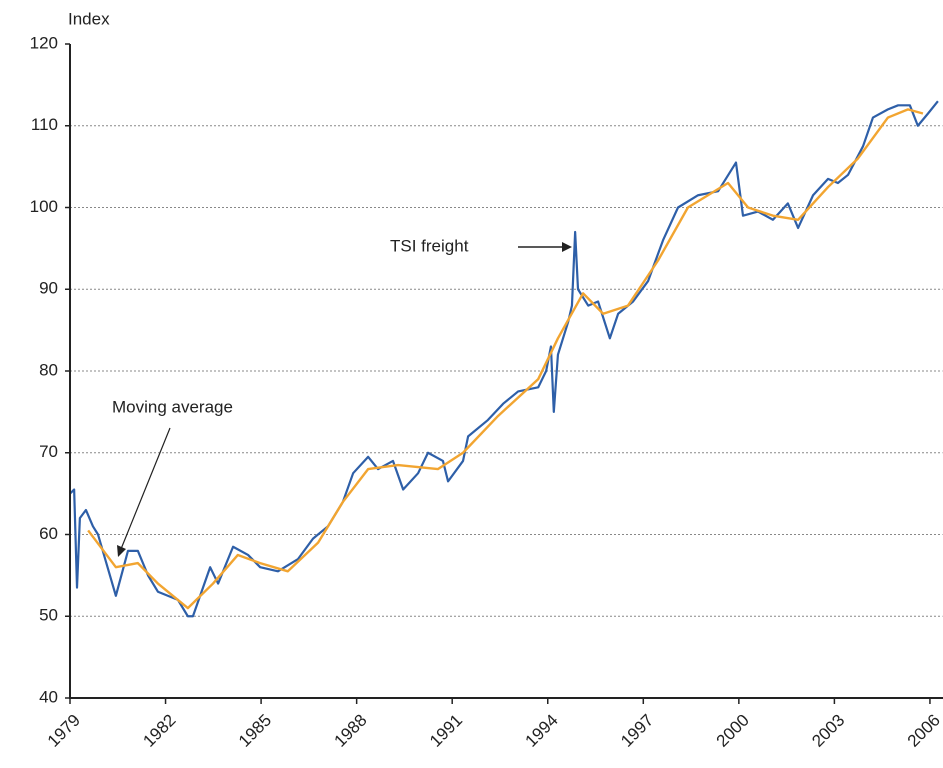  I want to click on annotation-arrow, so click(145, 488).